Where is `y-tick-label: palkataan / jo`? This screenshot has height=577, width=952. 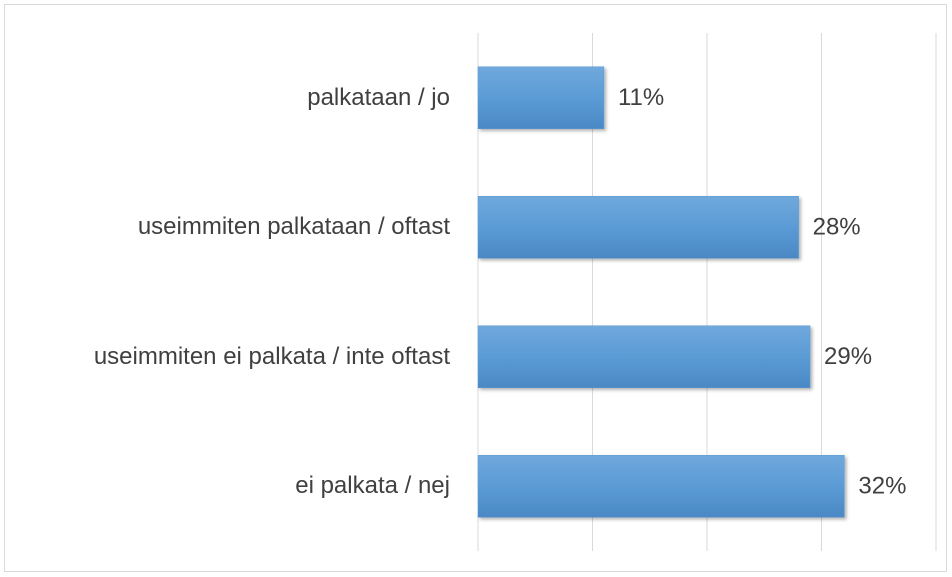 y-tick-label: palkataan / jo is located at coordinates (378, 97).